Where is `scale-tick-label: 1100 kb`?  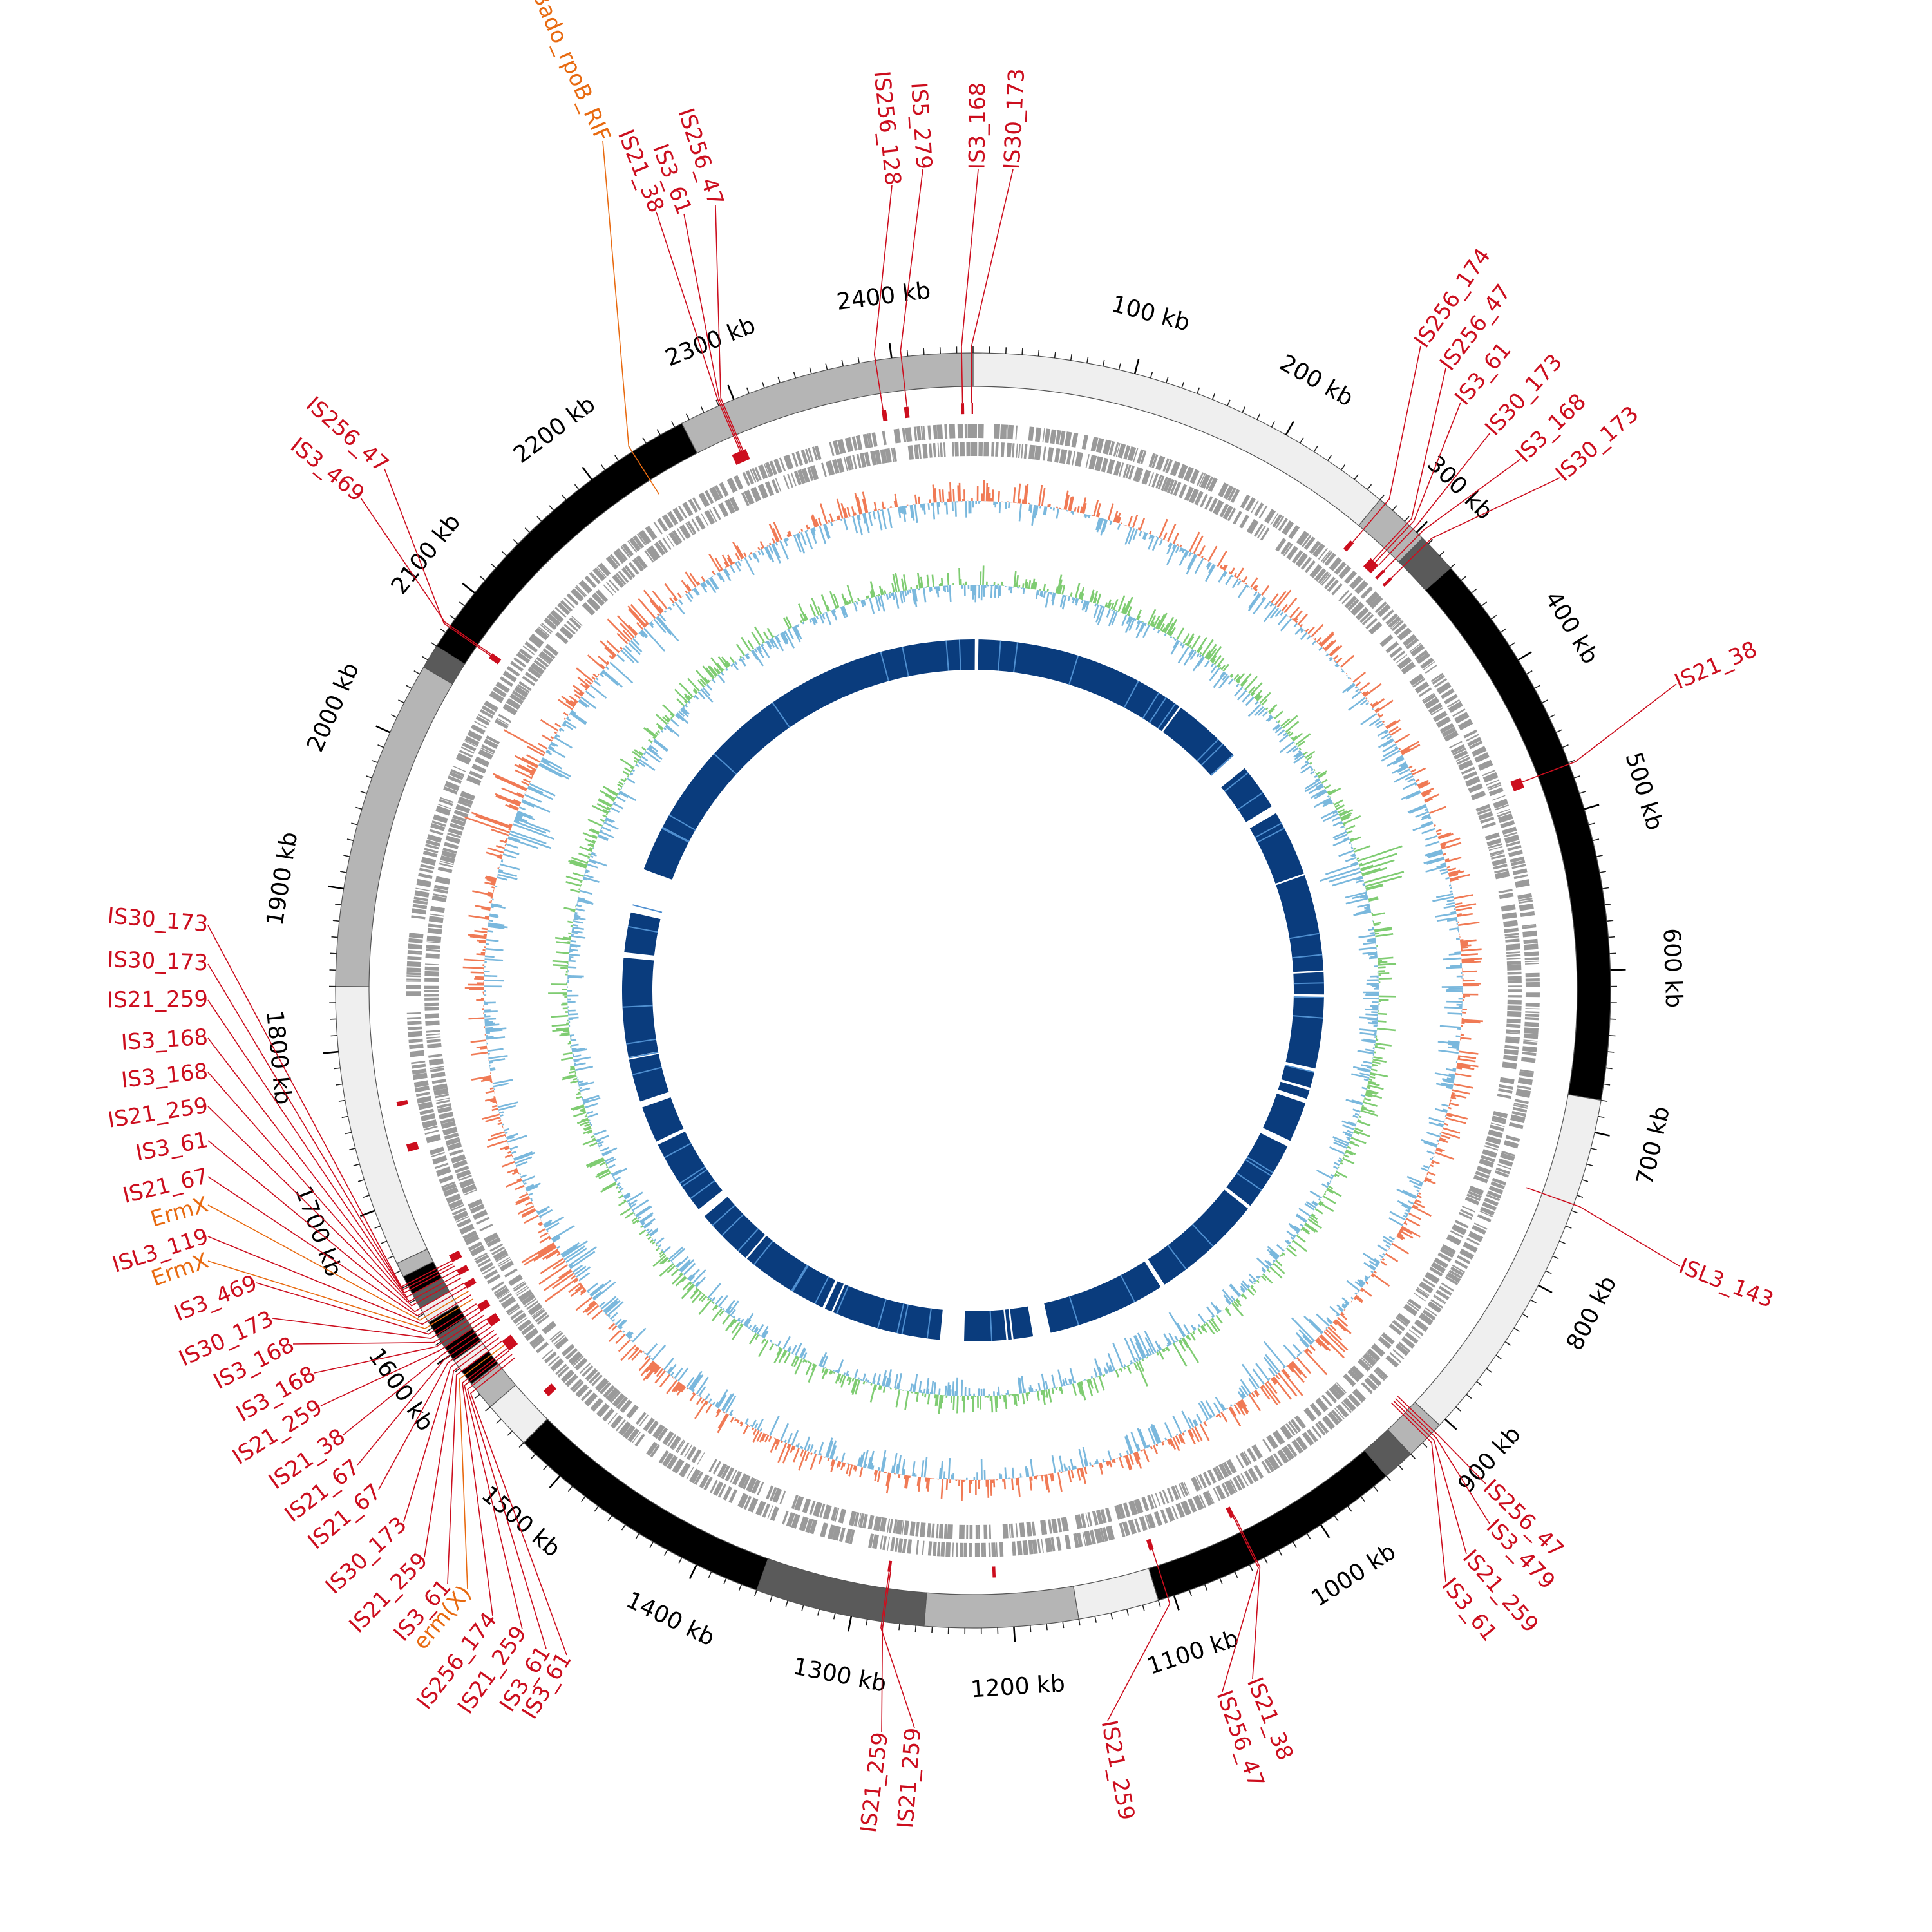 scale-tick-label: 1100 kb is located at coordinates (1193, 1653).